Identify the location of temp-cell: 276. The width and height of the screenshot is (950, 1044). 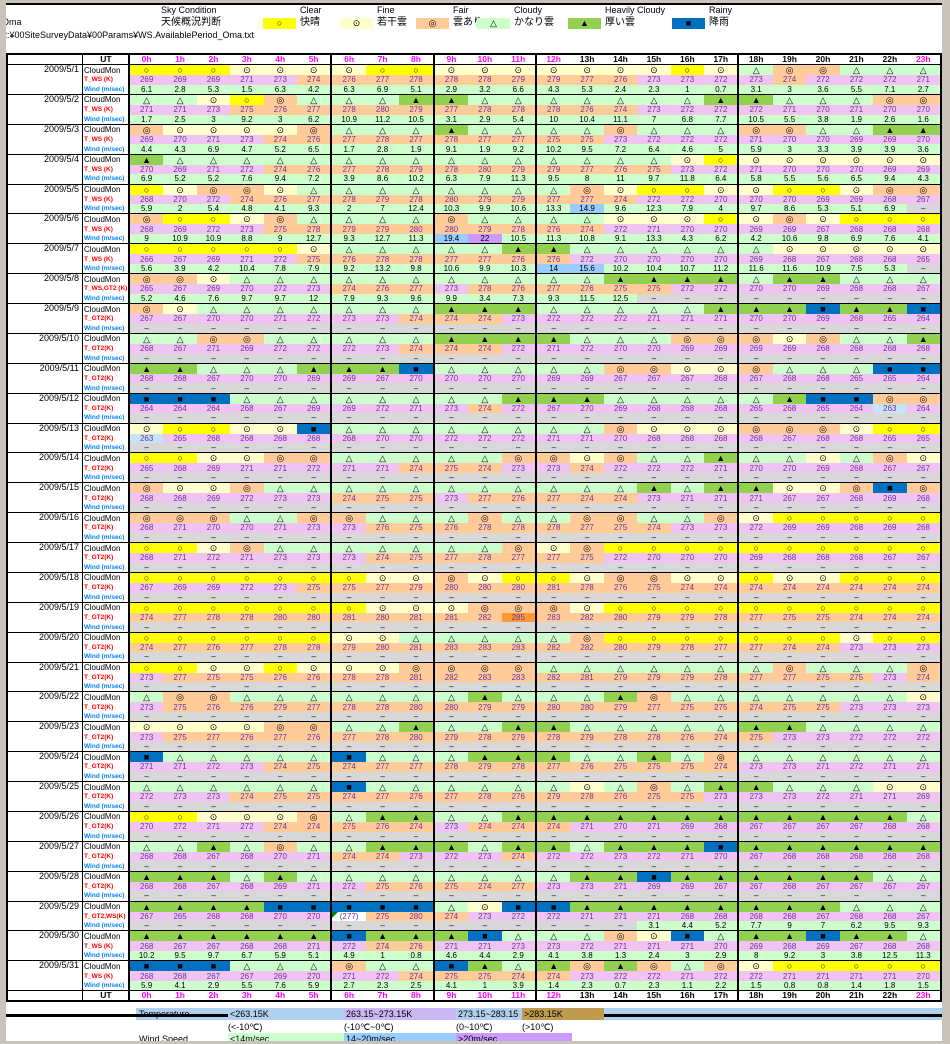
(280, 677).